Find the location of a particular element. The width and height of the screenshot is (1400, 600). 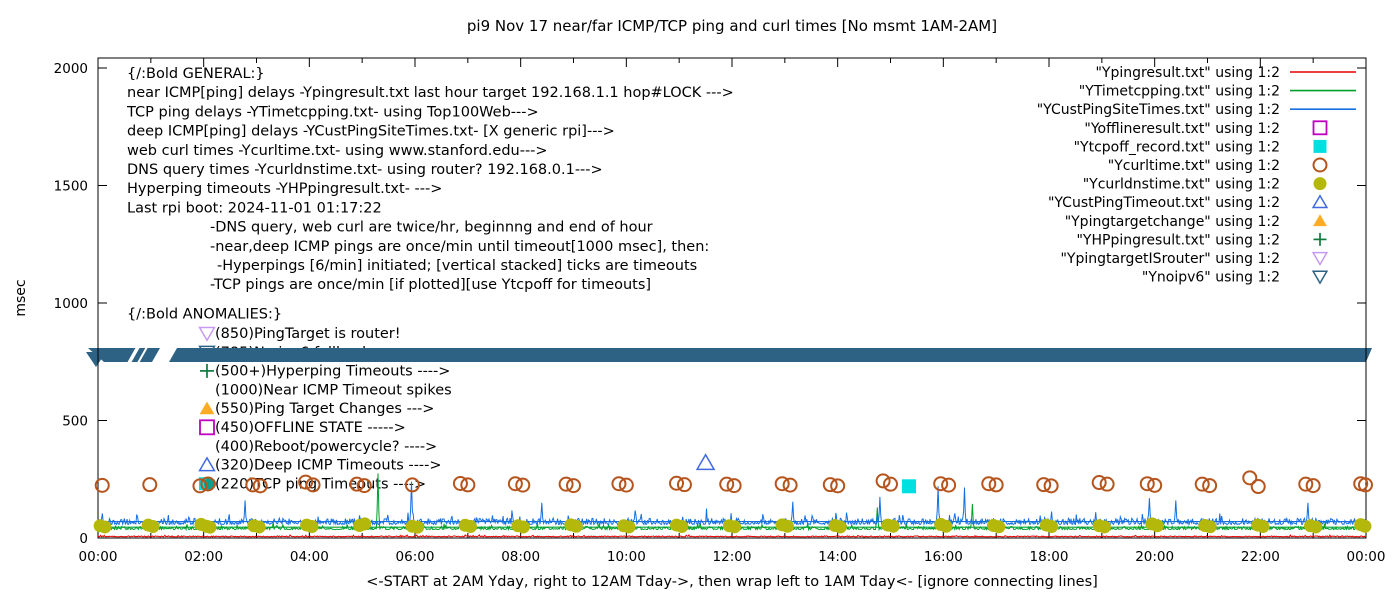

annotation-anomalies-header: {/:Bold ANOMALIES:} is located at coordinates (204, 315).